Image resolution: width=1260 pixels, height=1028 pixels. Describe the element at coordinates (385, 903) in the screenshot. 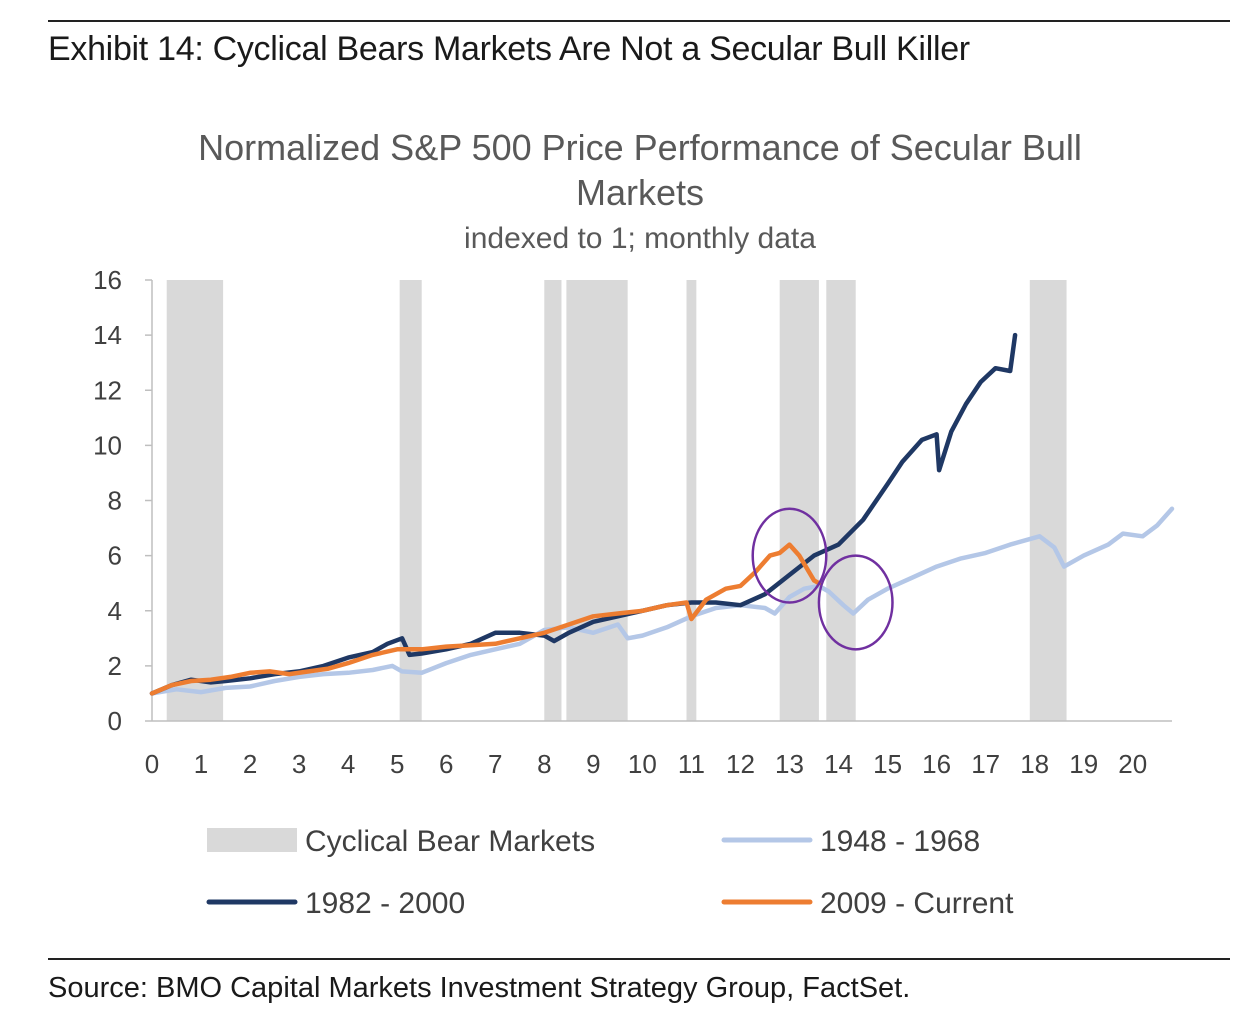

I see `legend-label-2: 1982 - 2000` at that location.